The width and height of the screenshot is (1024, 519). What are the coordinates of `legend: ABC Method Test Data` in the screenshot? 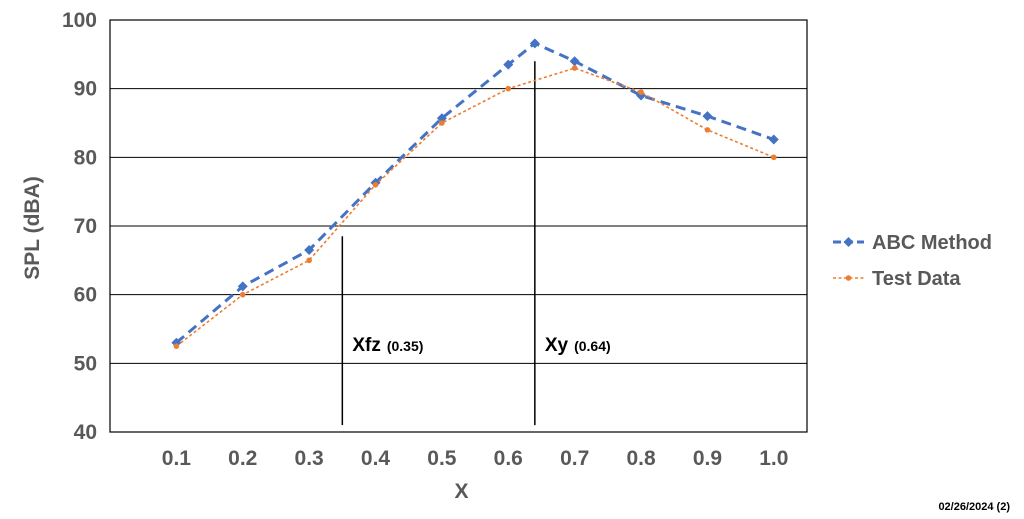 It's located at (912, 261).